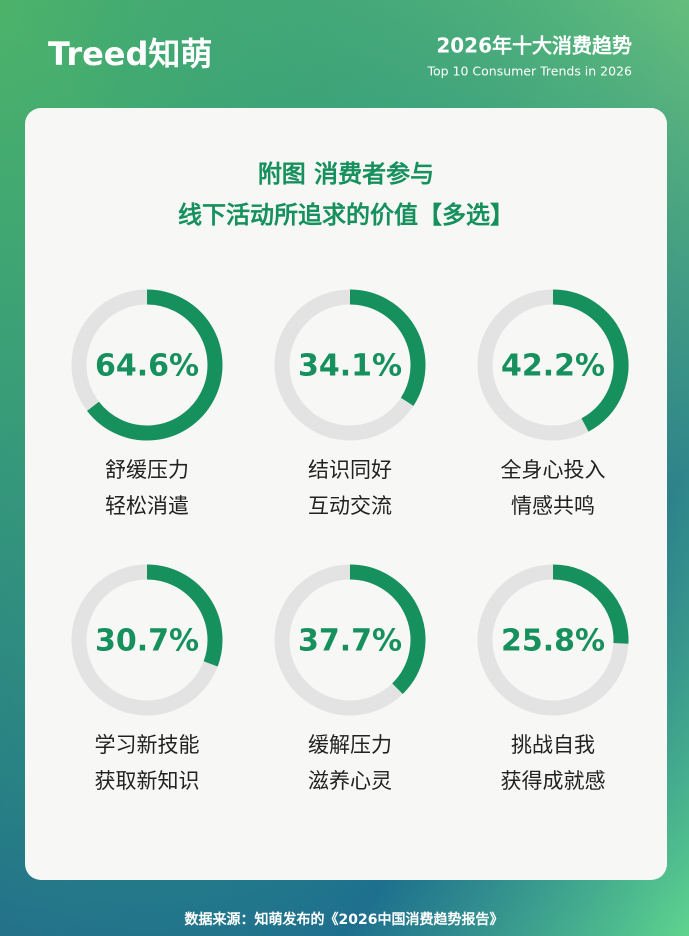 The width and height of the screenshot is (689, 936). What do you see at coordinates (344, 919) in the screenshot?
I see `footer: 数据来源：知萌发布的《2026中国消费趋势报告》` at bounding box center [344, 919].